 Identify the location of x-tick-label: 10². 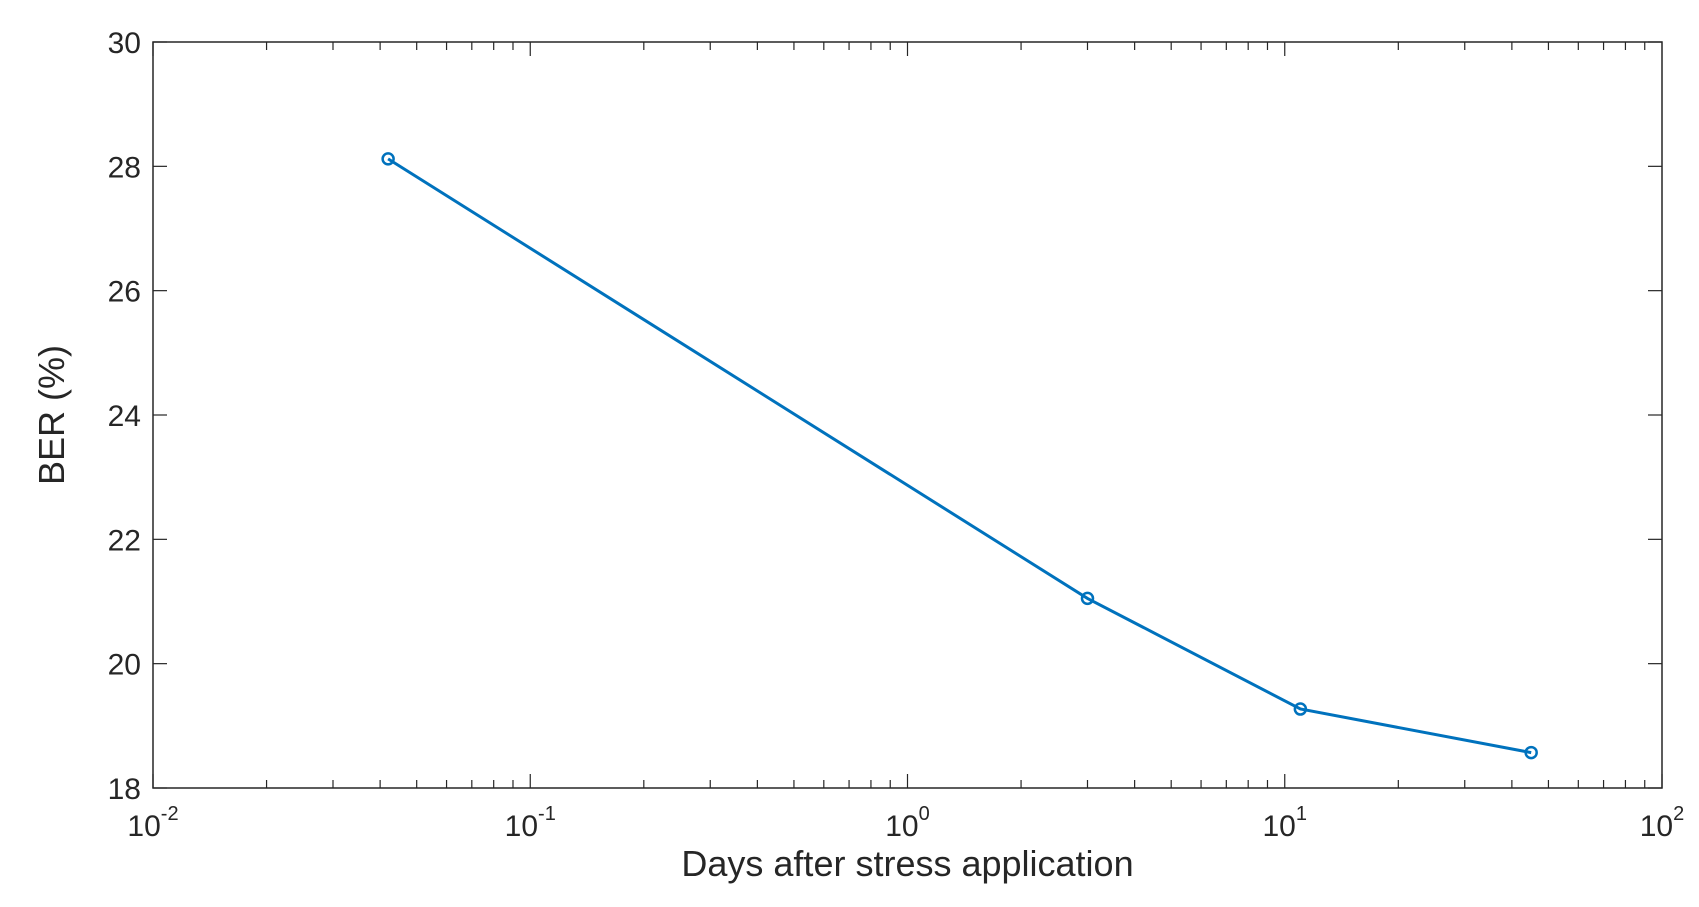
(1662, 823).